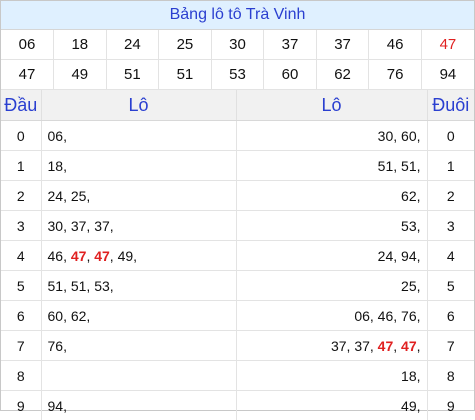 The width and height of the screenshot is (475, 420). Describe the element at coordinates (290, 75) in the screenshot. I see `result-number: 60` at that location.